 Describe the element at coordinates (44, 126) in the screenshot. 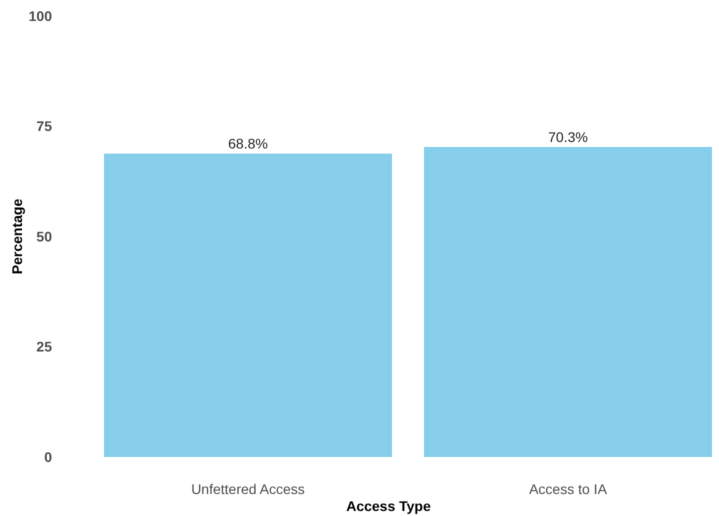

I see `y-tick-label: 75` at that location.